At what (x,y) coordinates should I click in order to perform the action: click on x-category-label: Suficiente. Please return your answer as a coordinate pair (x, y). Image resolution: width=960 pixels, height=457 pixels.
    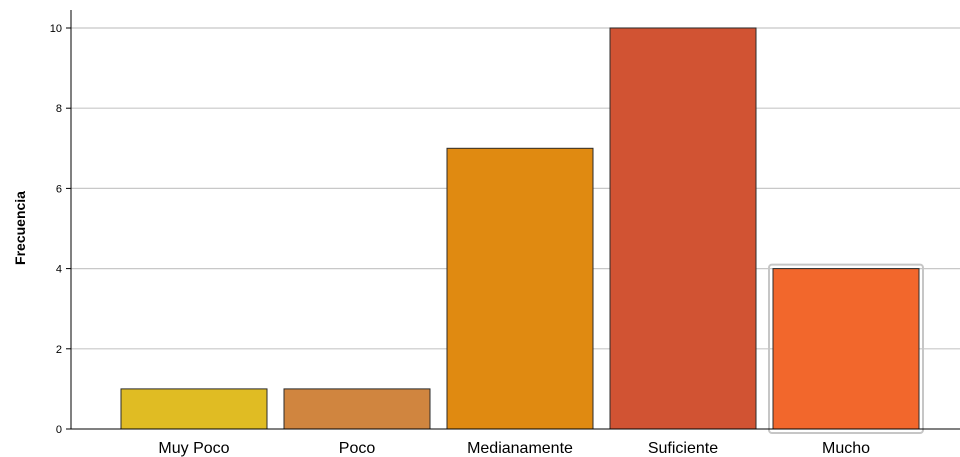
    Looking at the image, I should click on (683, 448).